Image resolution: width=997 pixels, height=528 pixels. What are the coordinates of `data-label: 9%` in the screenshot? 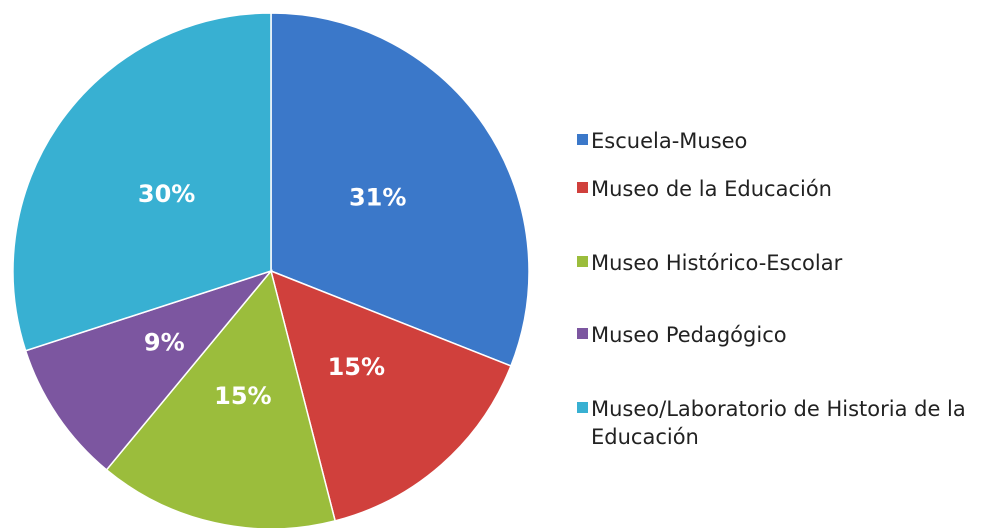 It's located at (164, 343).